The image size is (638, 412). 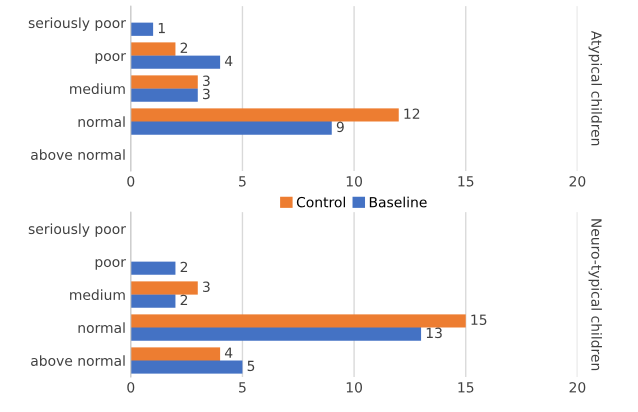 What do you see at coordinates (412, 113) in the screenshot?
I see `data-label: 12` at bounding box center [412, 113].